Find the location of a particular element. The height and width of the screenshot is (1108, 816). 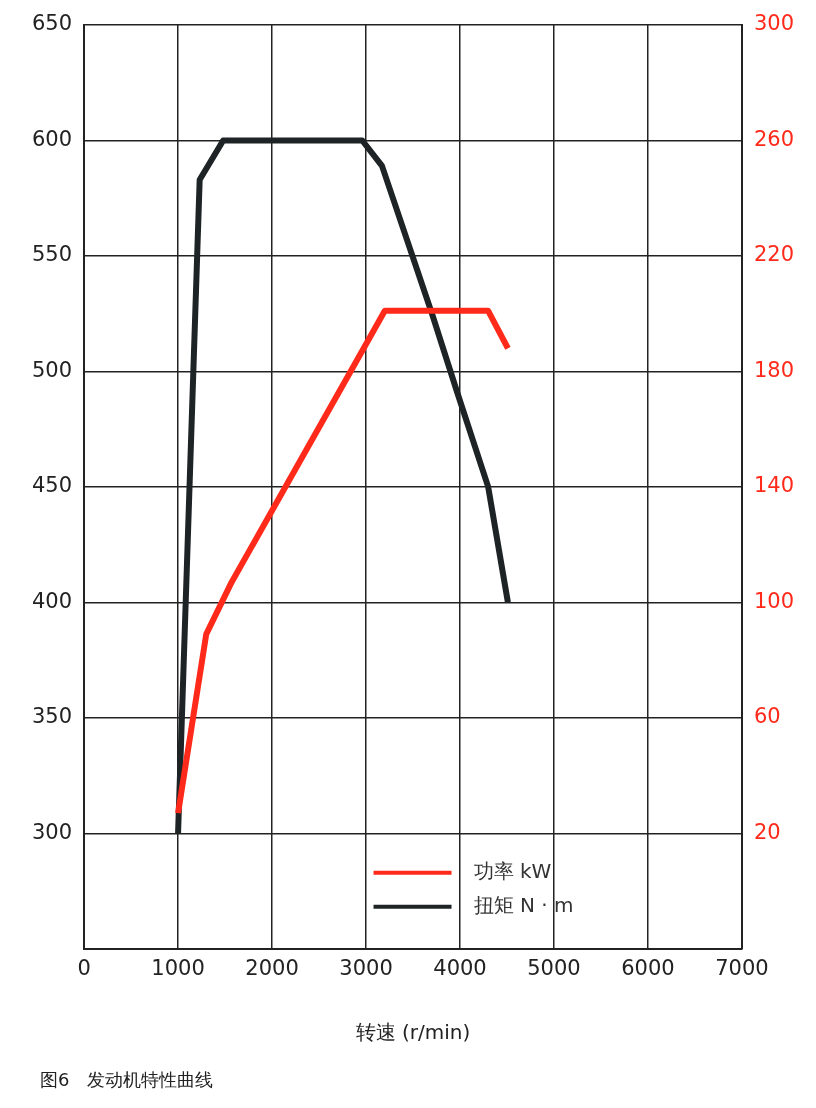

x-tick-label: 6000 is located at coordinates (648, 967).